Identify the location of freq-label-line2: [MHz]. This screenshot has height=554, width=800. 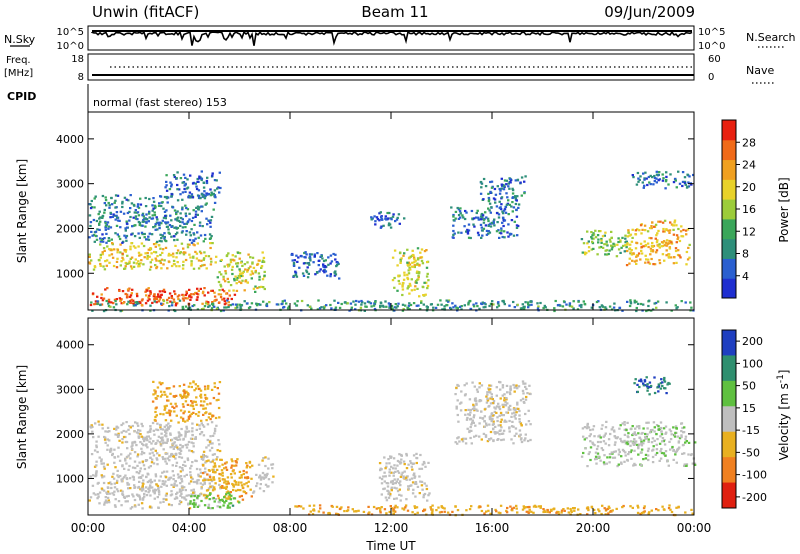
(18, 73).